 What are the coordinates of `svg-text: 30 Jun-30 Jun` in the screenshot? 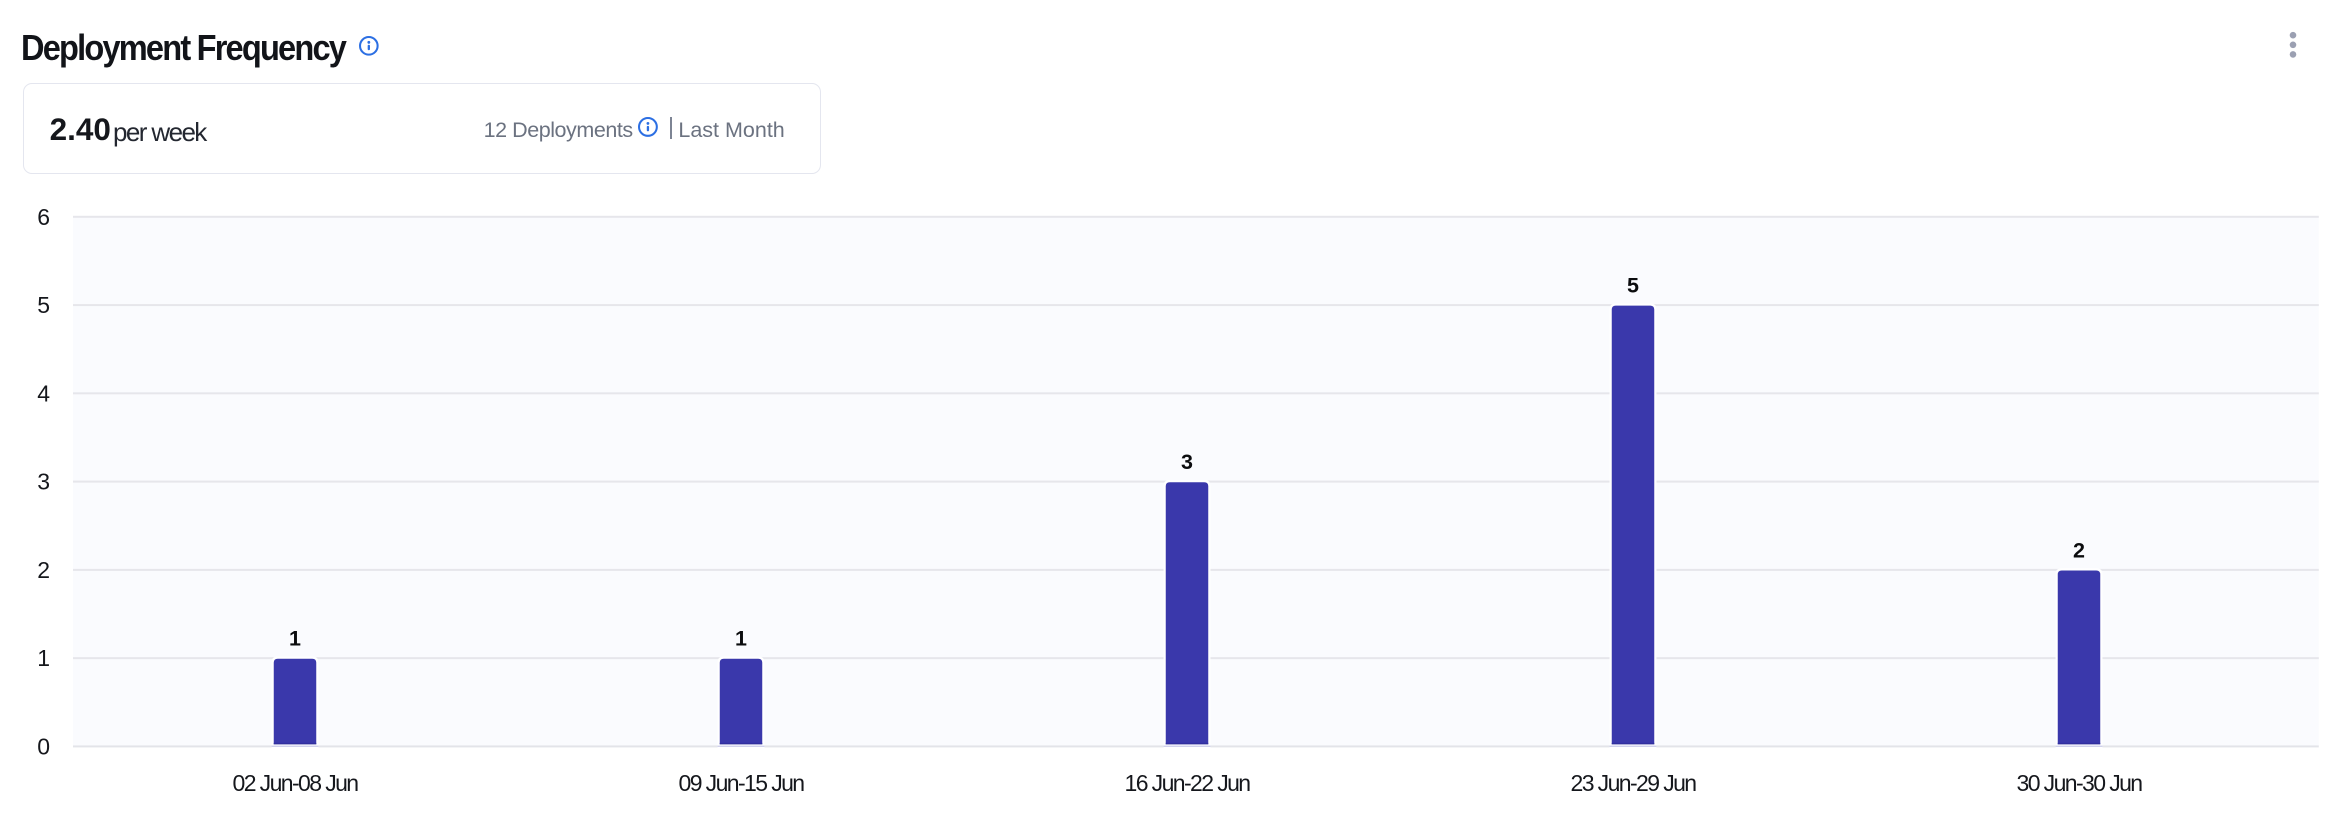 It's located at (2080, 783).